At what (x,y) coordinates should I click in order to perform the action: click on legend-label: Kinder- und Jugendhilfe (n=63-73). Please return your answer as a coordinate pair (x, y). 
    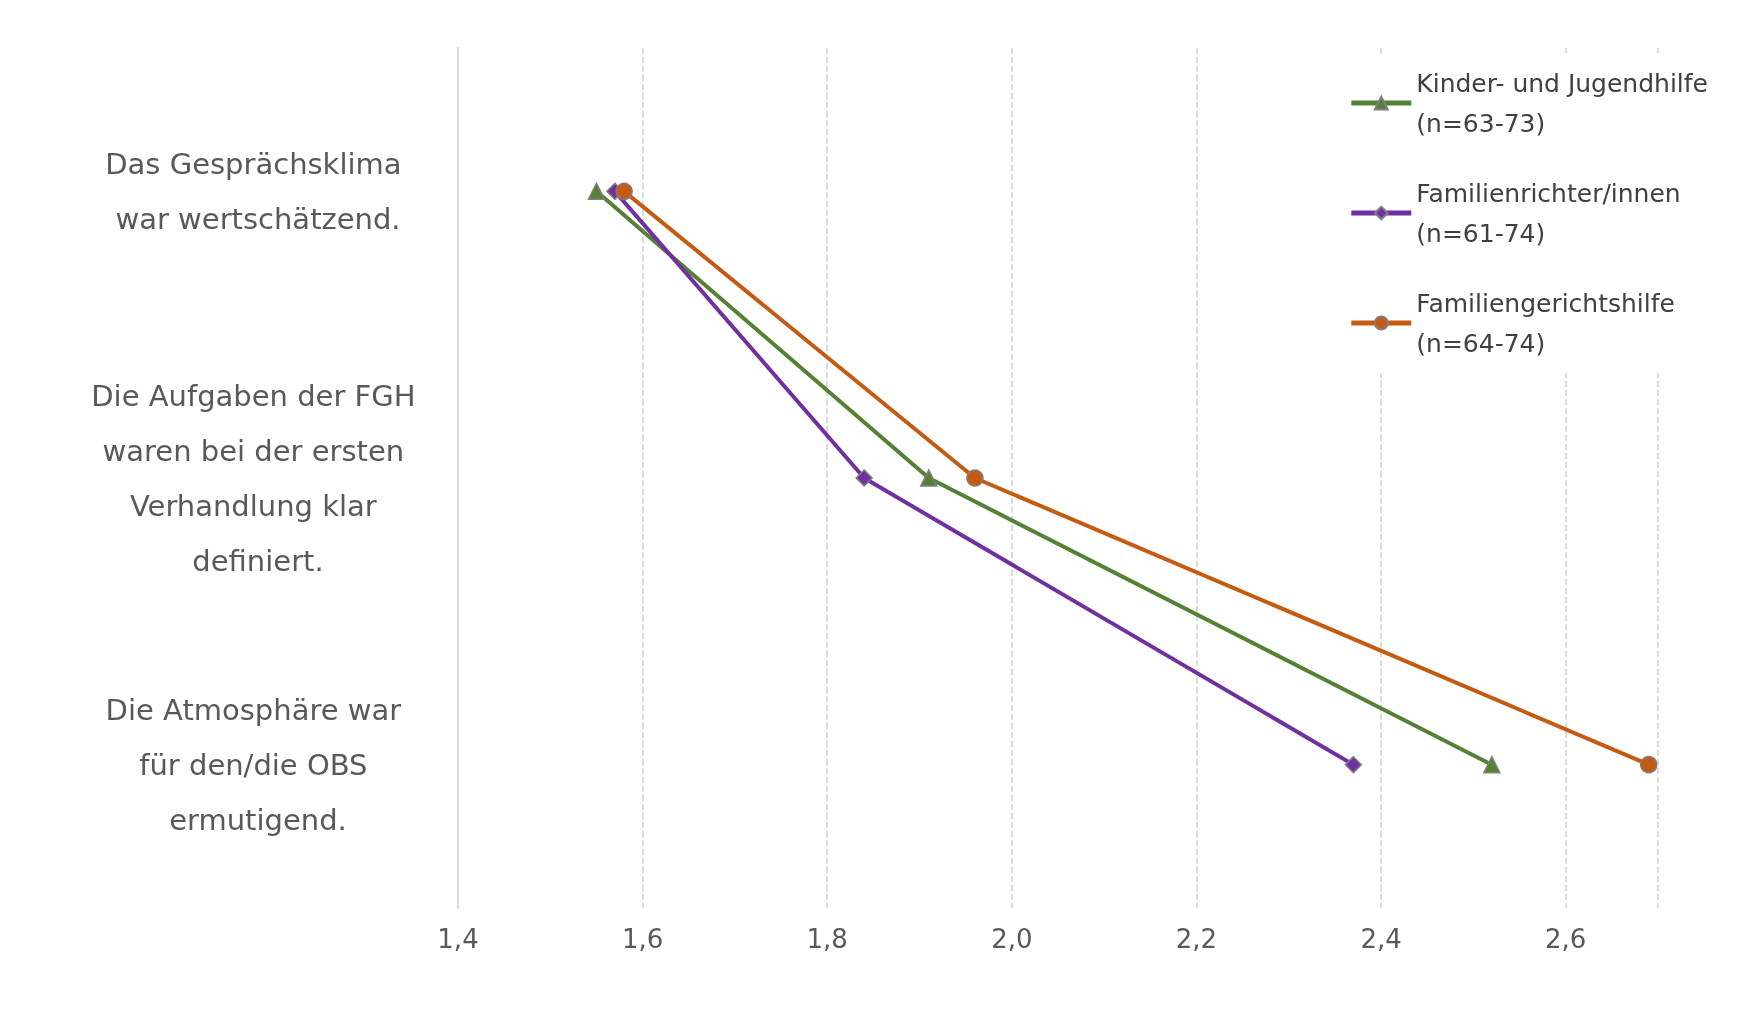
    Looking at the image, I should click on (1562, 103).